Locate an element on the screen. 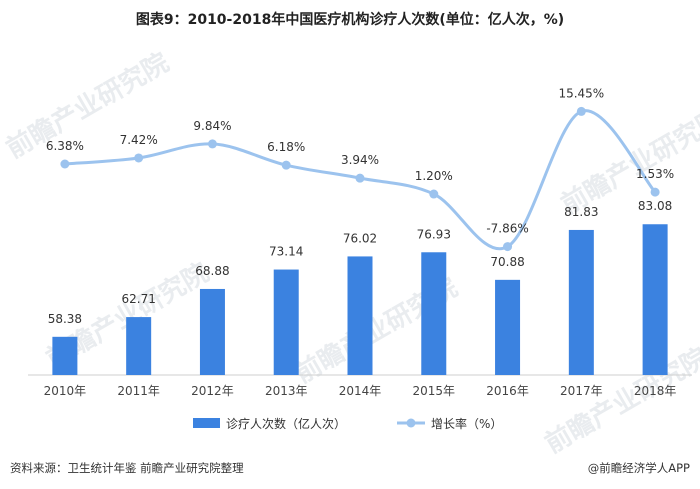 The height and width of the screenshot is (489, 700). bar-2011年 is located at coordinates (139, 346).